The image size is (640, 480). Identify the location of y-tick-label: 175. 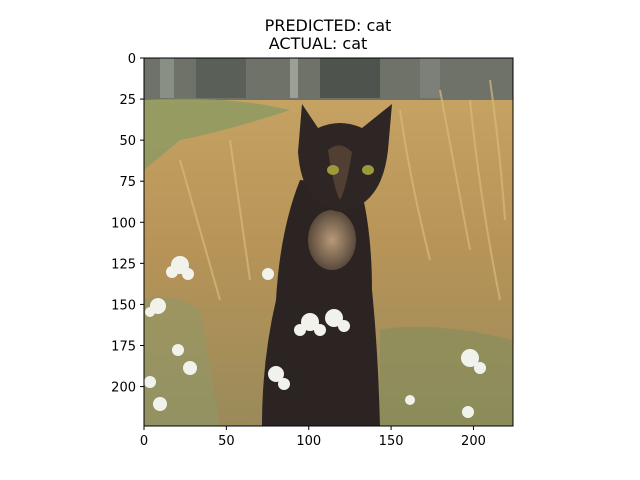
(123, 347).